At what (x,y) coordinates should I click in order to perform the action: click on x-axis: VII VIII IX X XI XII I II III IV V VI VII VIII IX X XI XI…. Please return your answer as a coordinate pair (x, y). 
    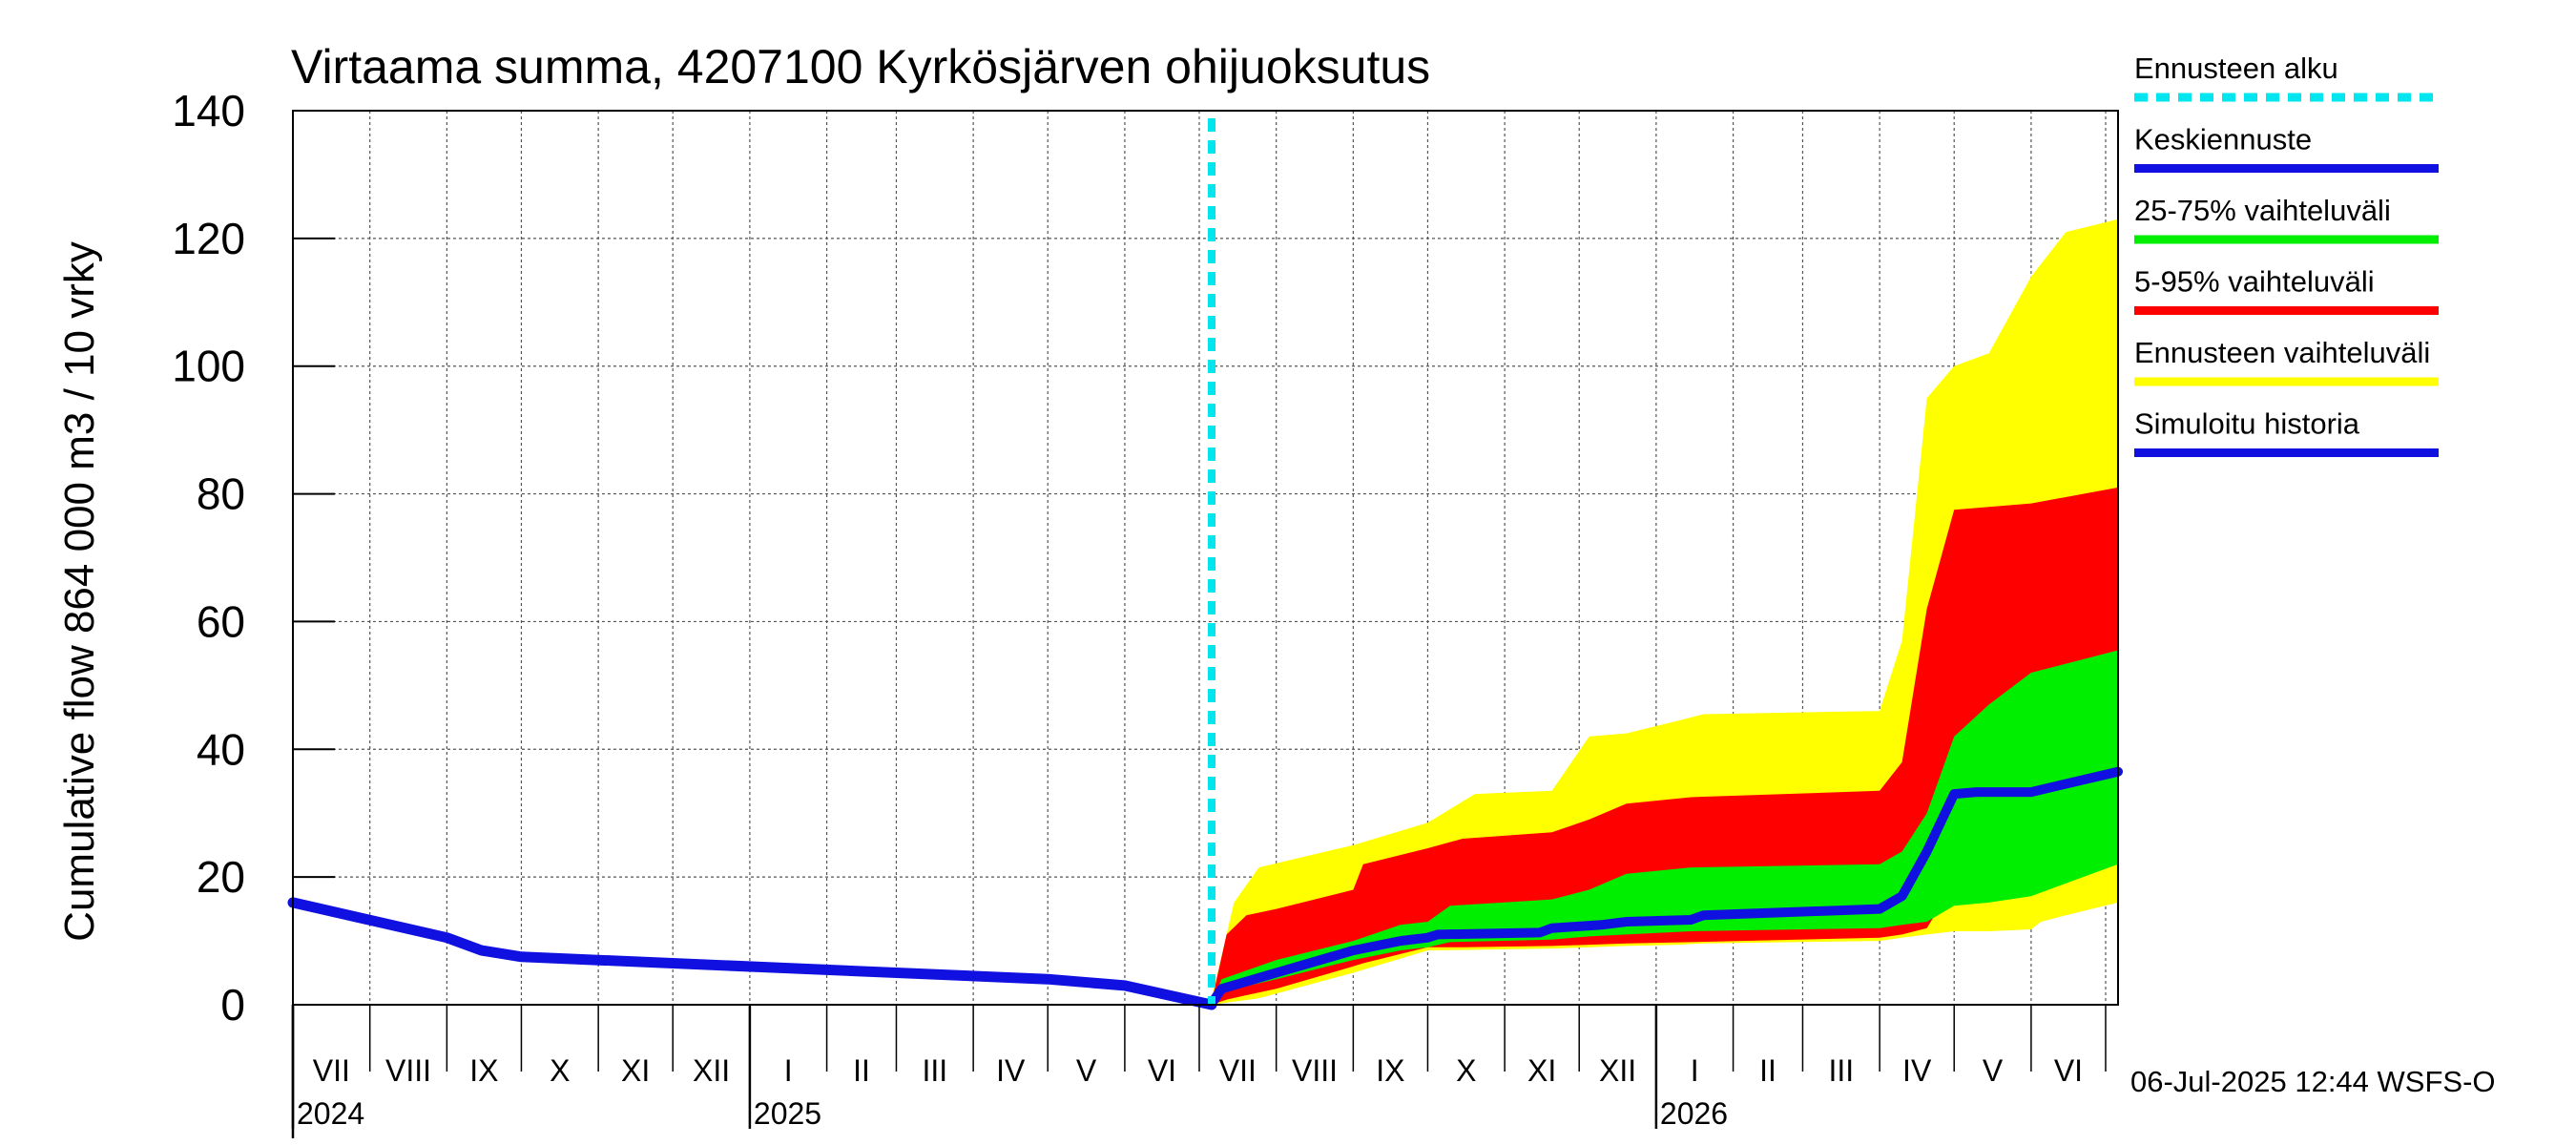
    Looking at the image, I should click on (1199, 1071).